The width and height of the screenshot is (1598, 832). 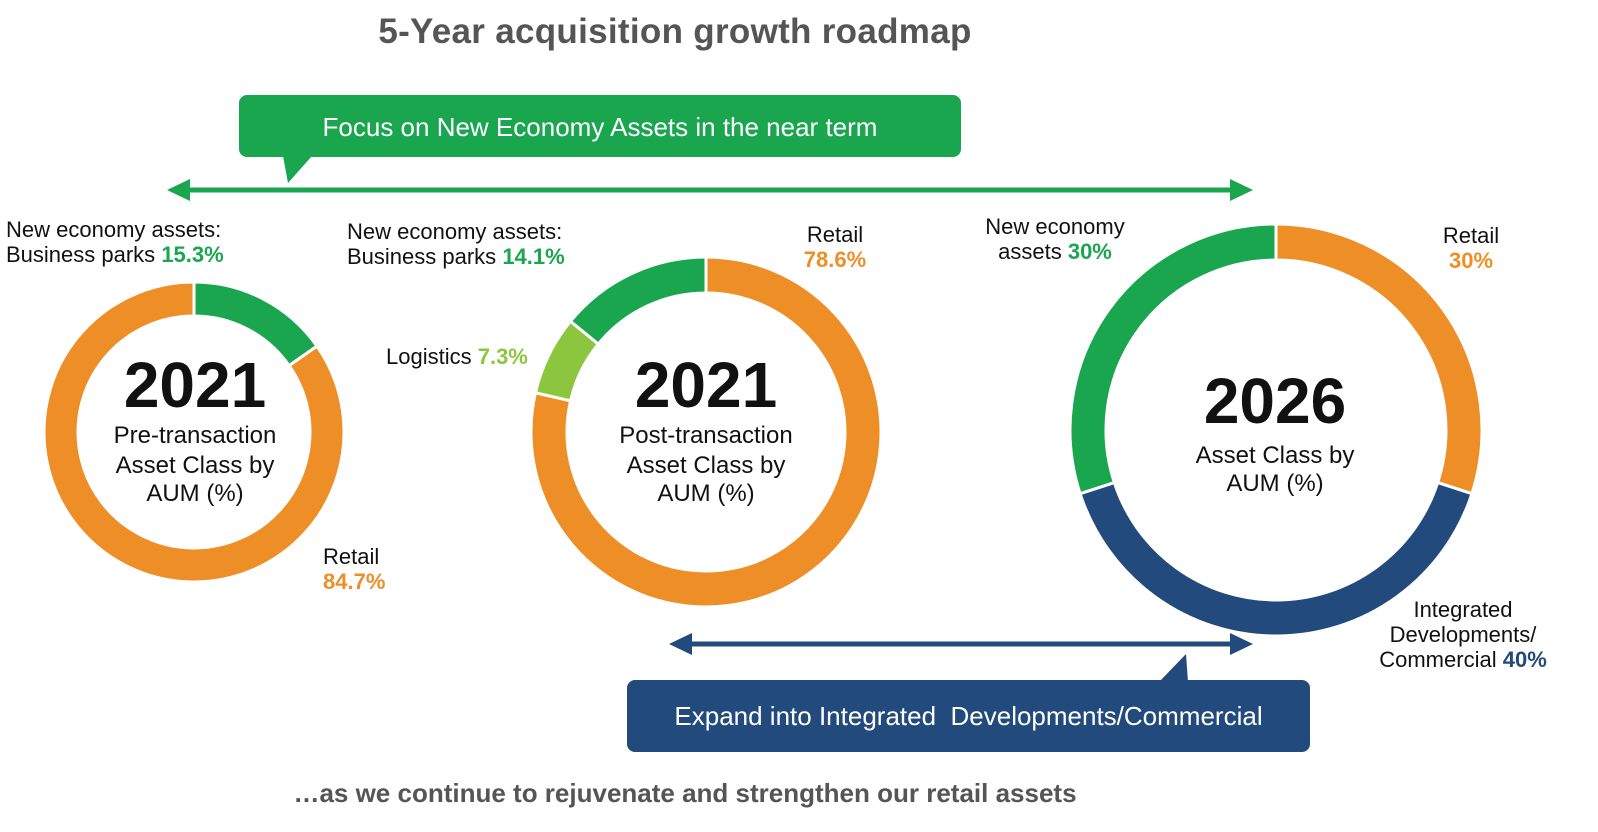 I want to click on slice-label-retail-pre: Retail 84.7%, so click(x=354, y=569).